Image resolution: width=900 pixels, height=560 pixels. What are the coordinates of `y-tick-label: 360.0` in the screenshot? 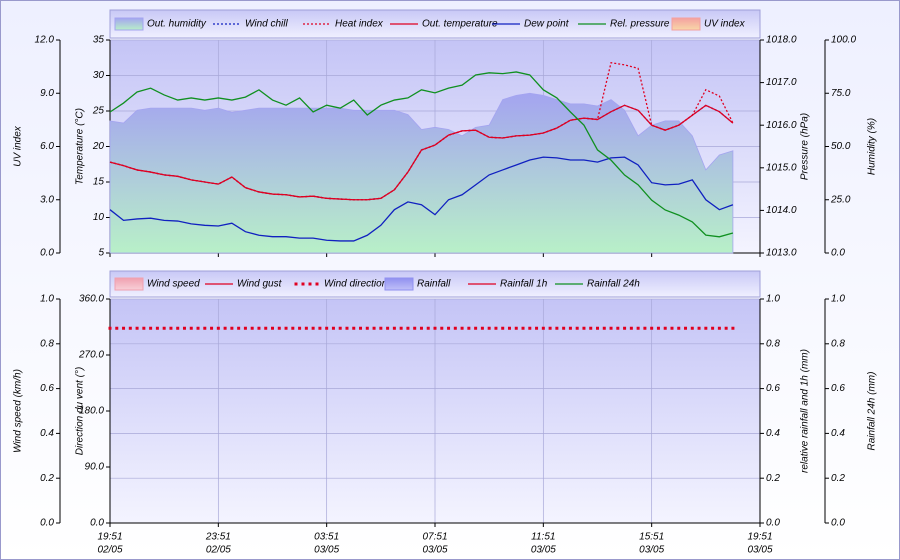 It's located at (91, 299).